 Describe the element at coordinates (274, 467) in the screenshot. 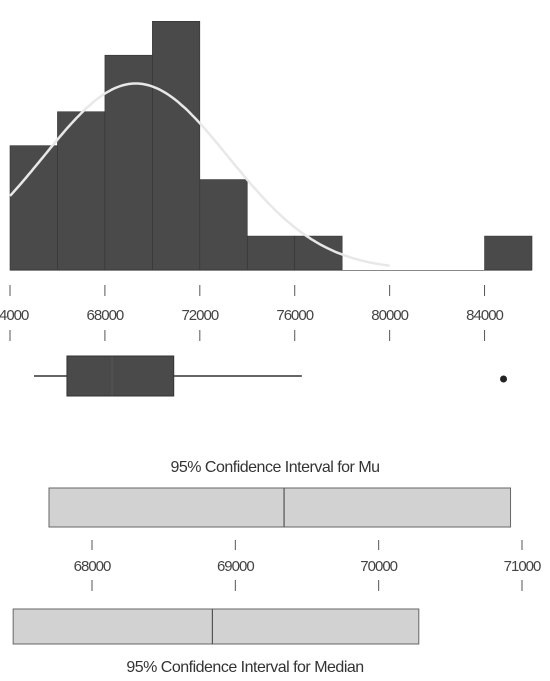

I see `ci-mu-title: 95% Confidence Interval for Mu` at that location.